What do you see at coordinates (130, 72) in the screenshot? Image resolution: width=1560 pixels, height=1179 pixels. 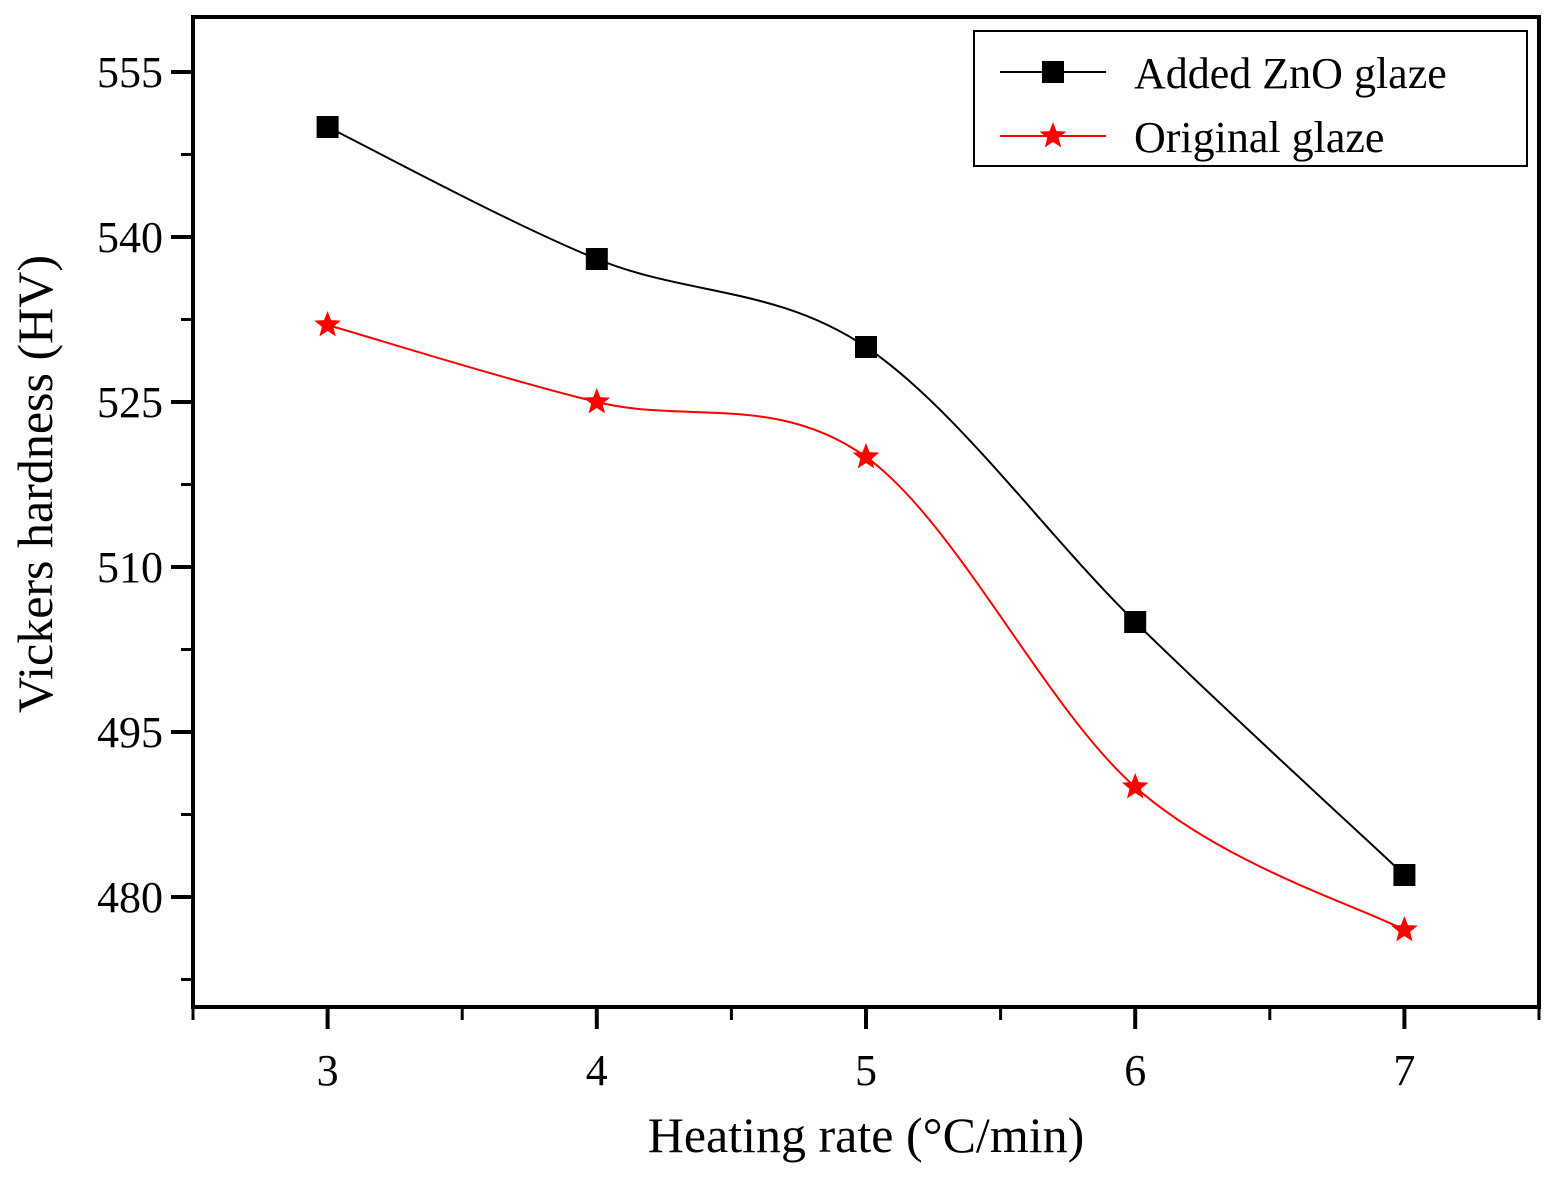 I see `y-tick-label: 555` at bounding box center [130, 72].